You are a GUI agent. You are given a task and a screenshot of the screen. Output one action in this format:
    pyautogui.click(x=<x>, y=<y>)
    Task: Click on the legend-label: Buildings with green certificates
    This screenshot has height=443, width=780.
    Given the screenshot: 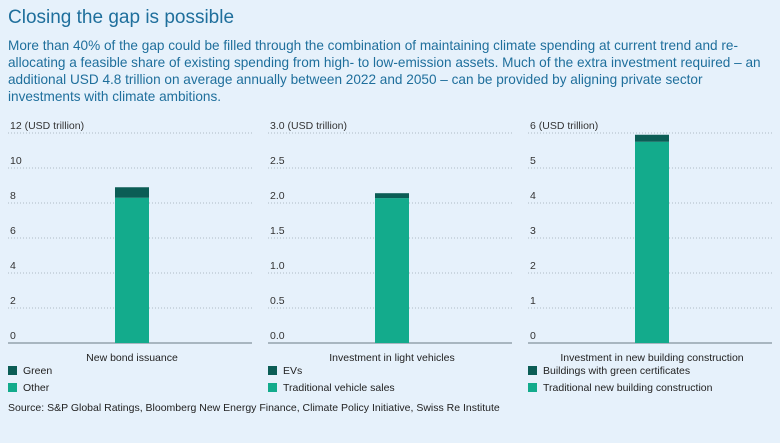 What is the action you would take?
    pyautogui.click(x=617, y=370)
    